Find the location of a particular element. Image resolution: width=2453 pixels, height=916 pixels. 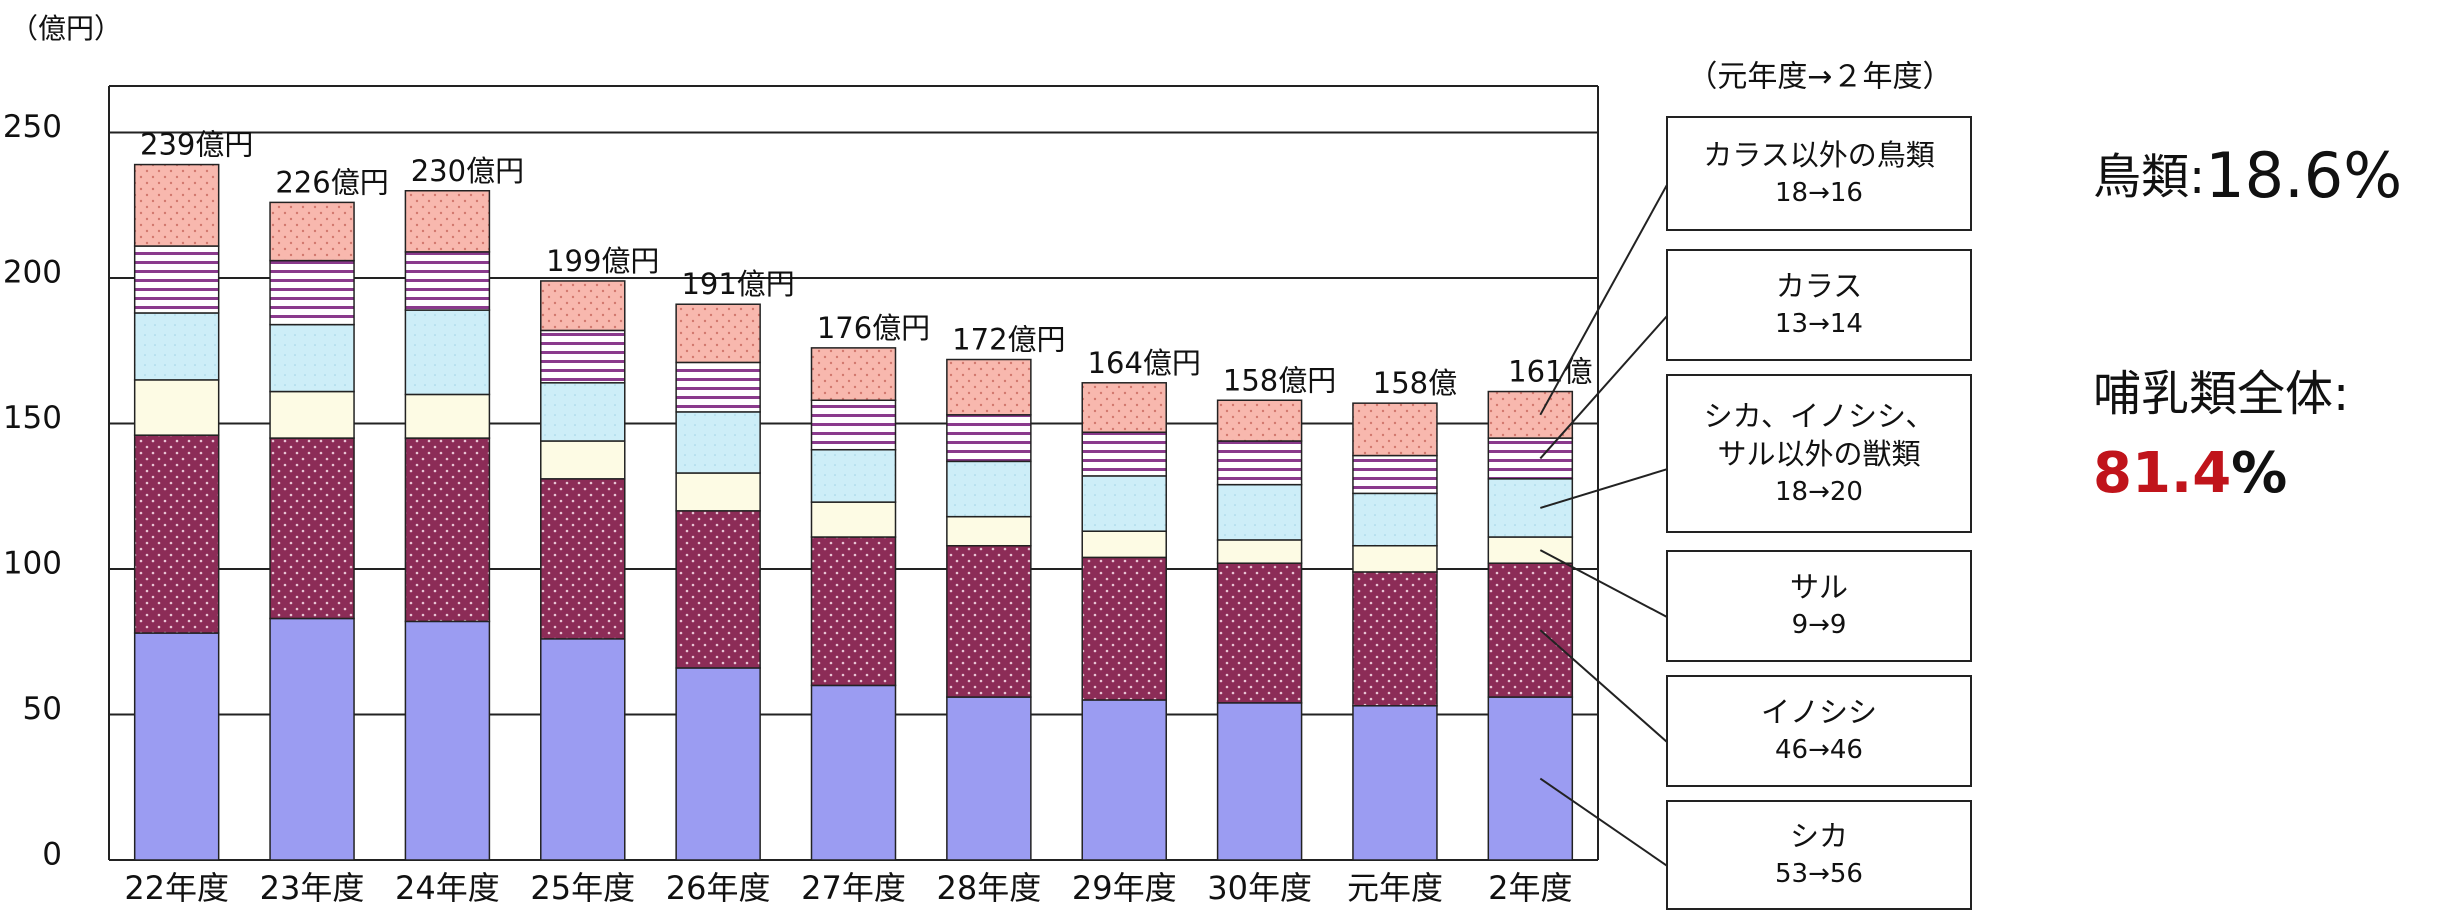

legend-entry: イノシシ 46→46 is located at coordinates (1819, 731).